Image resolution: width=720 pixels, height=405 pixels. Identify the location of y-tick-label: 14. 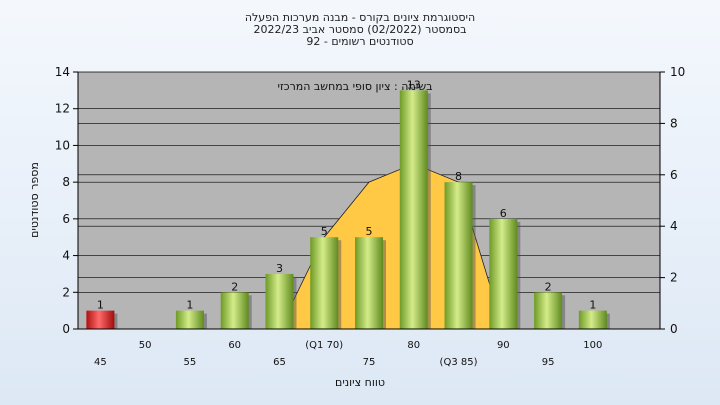
(62, 72).